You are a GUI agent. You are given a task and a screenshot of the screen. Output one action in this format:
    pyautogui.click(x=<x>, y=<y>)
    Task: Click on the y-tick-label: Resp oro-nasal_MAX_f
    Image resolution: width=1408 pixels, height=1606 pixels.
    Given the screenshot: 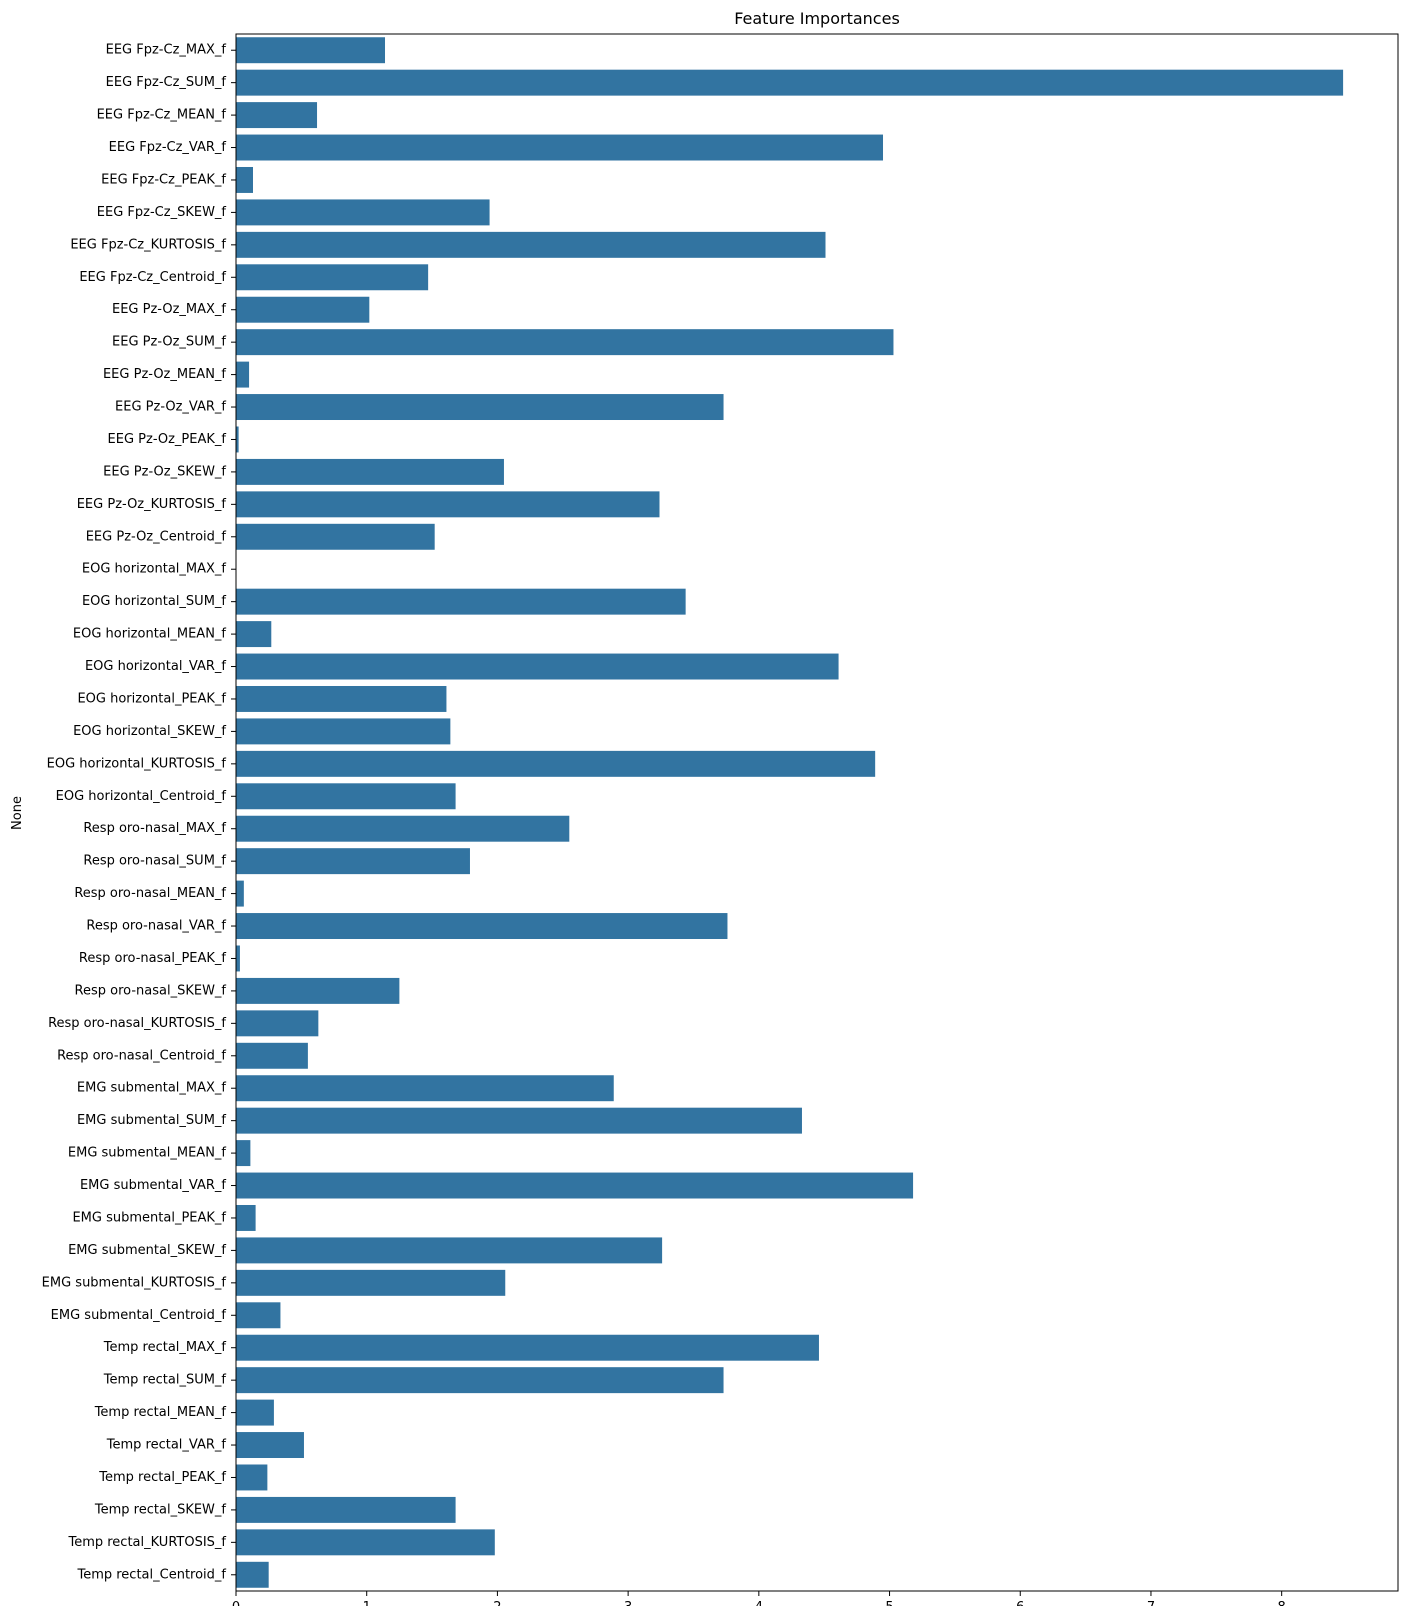 What is the action you would take?
    pyautogui.click(x=154, y=828)
    